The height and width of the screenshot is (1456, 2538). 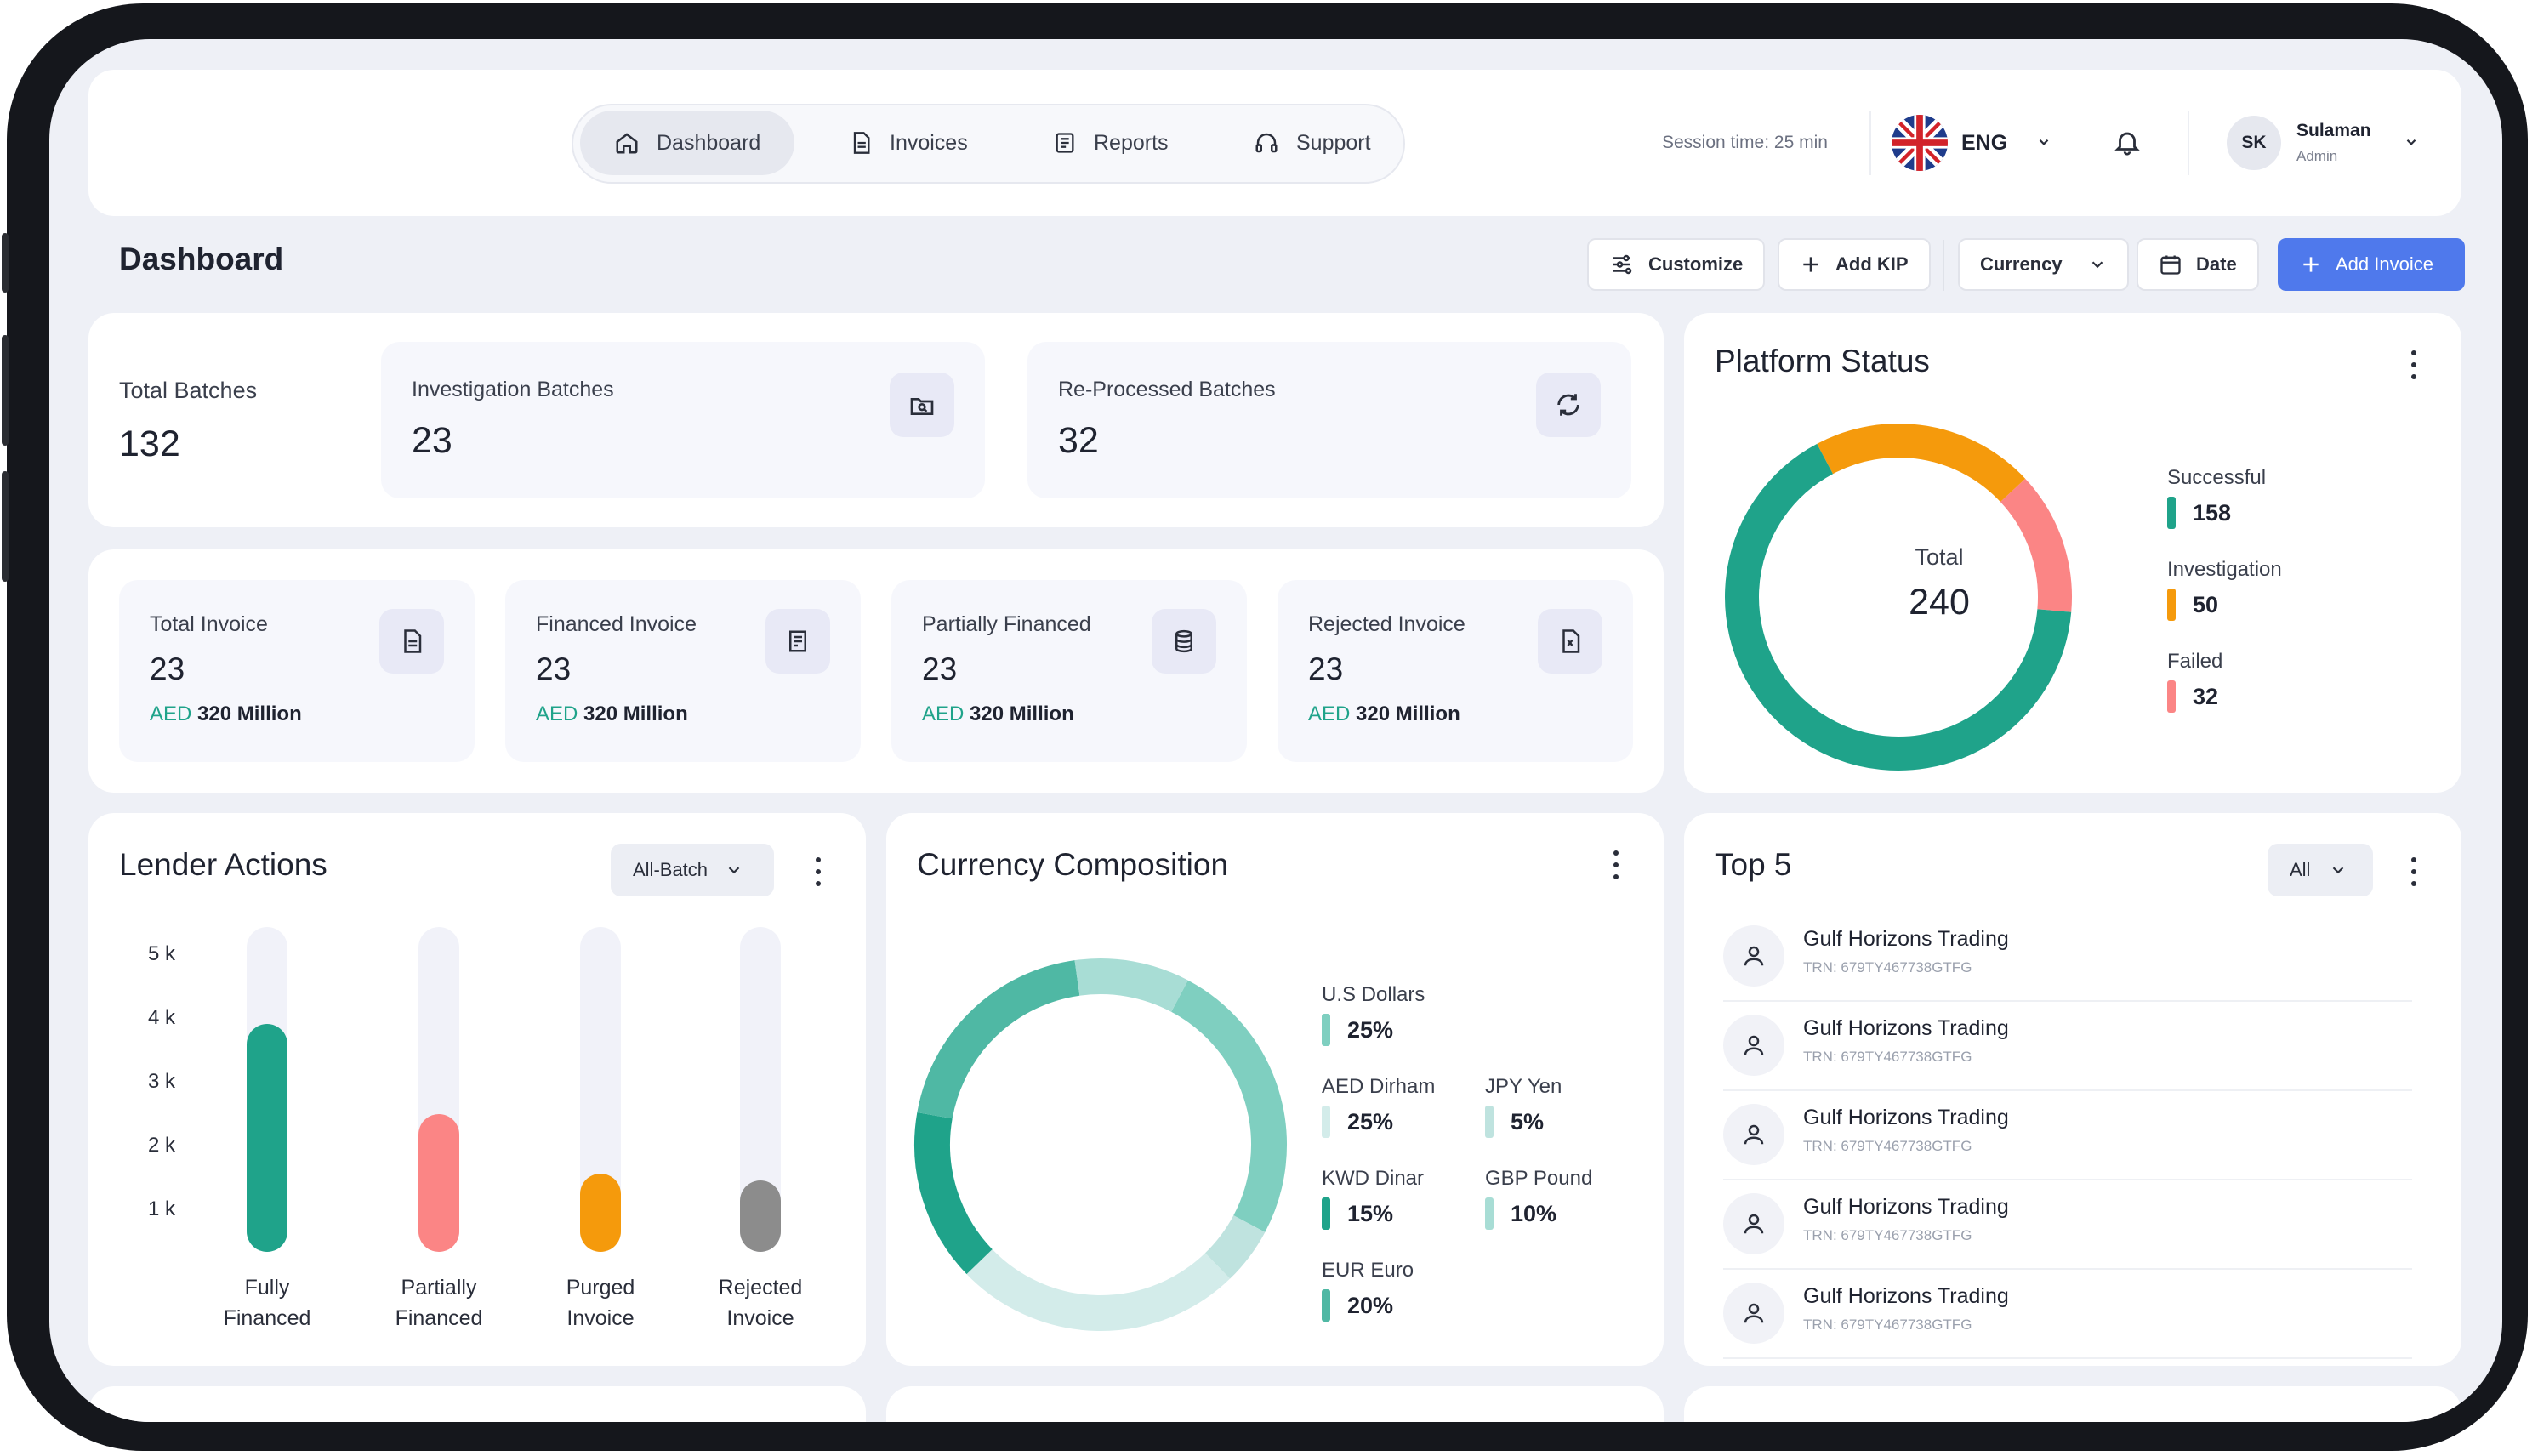 What do you see at coordinates (1266, 143) in the screenshot?
I see `headset-icon` at bounding box center [1266, 143].